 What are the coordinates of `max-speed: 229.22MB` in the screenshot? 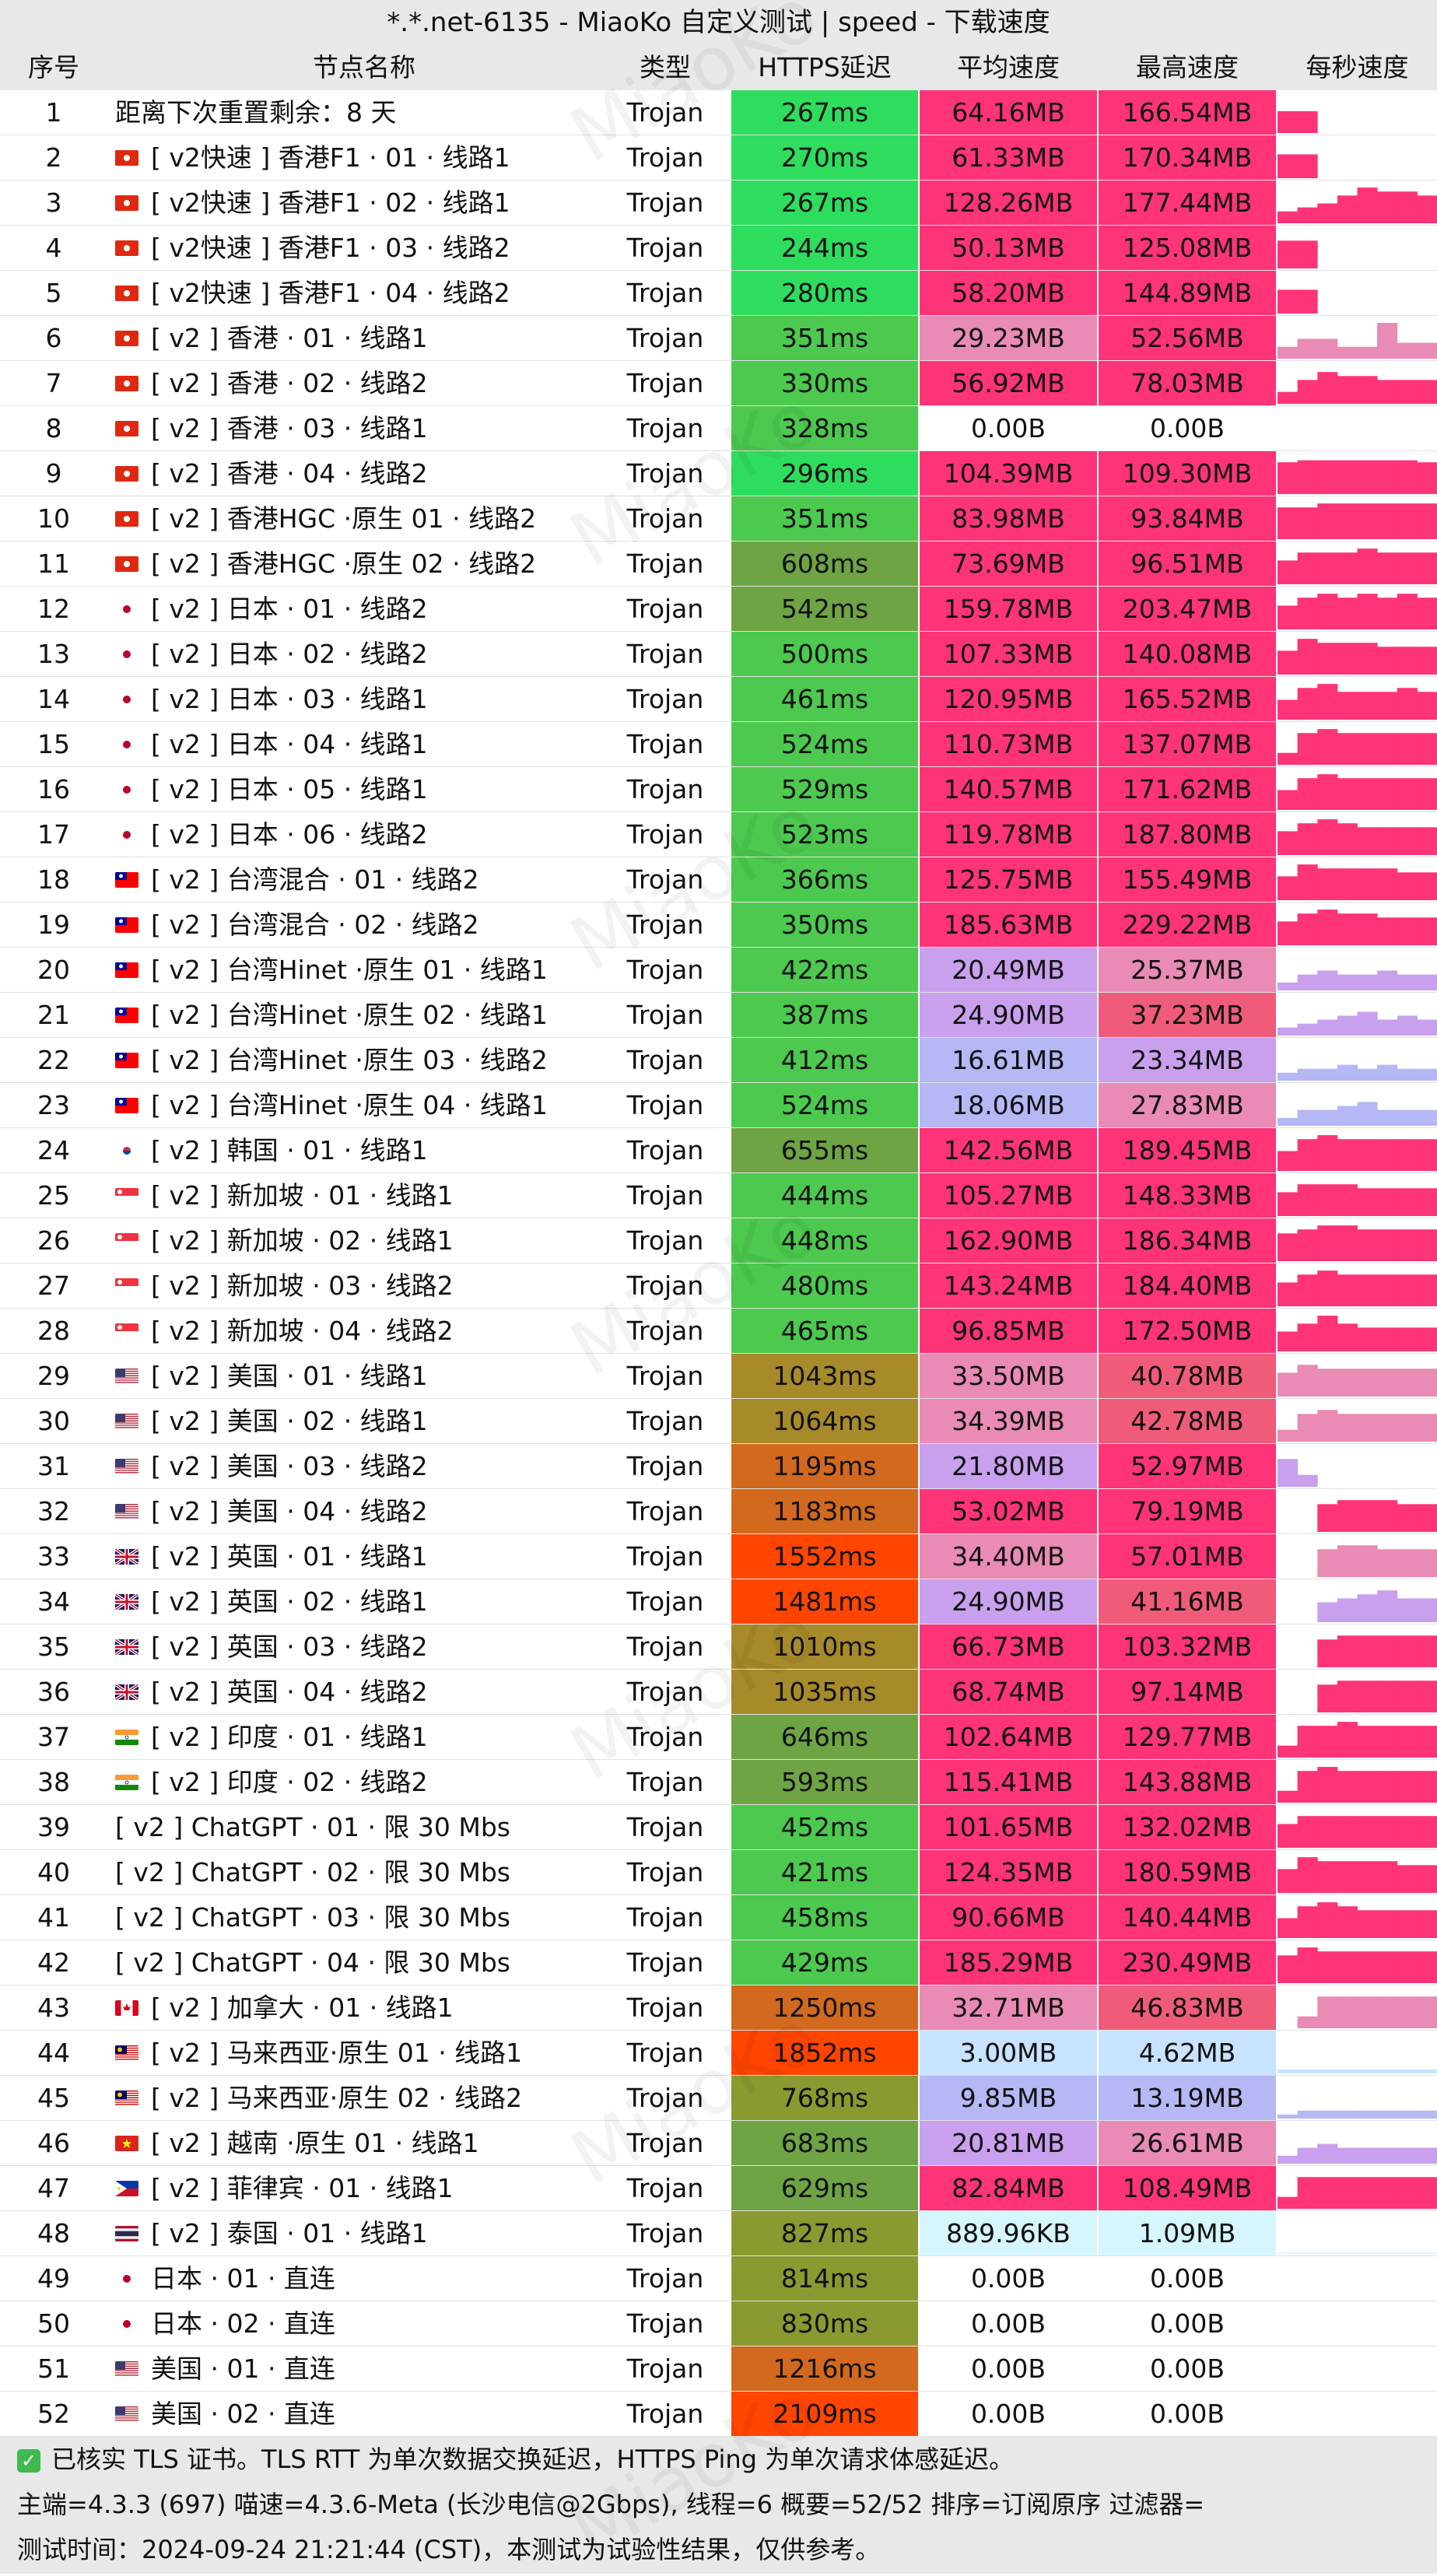 It's located at (1187, 924).